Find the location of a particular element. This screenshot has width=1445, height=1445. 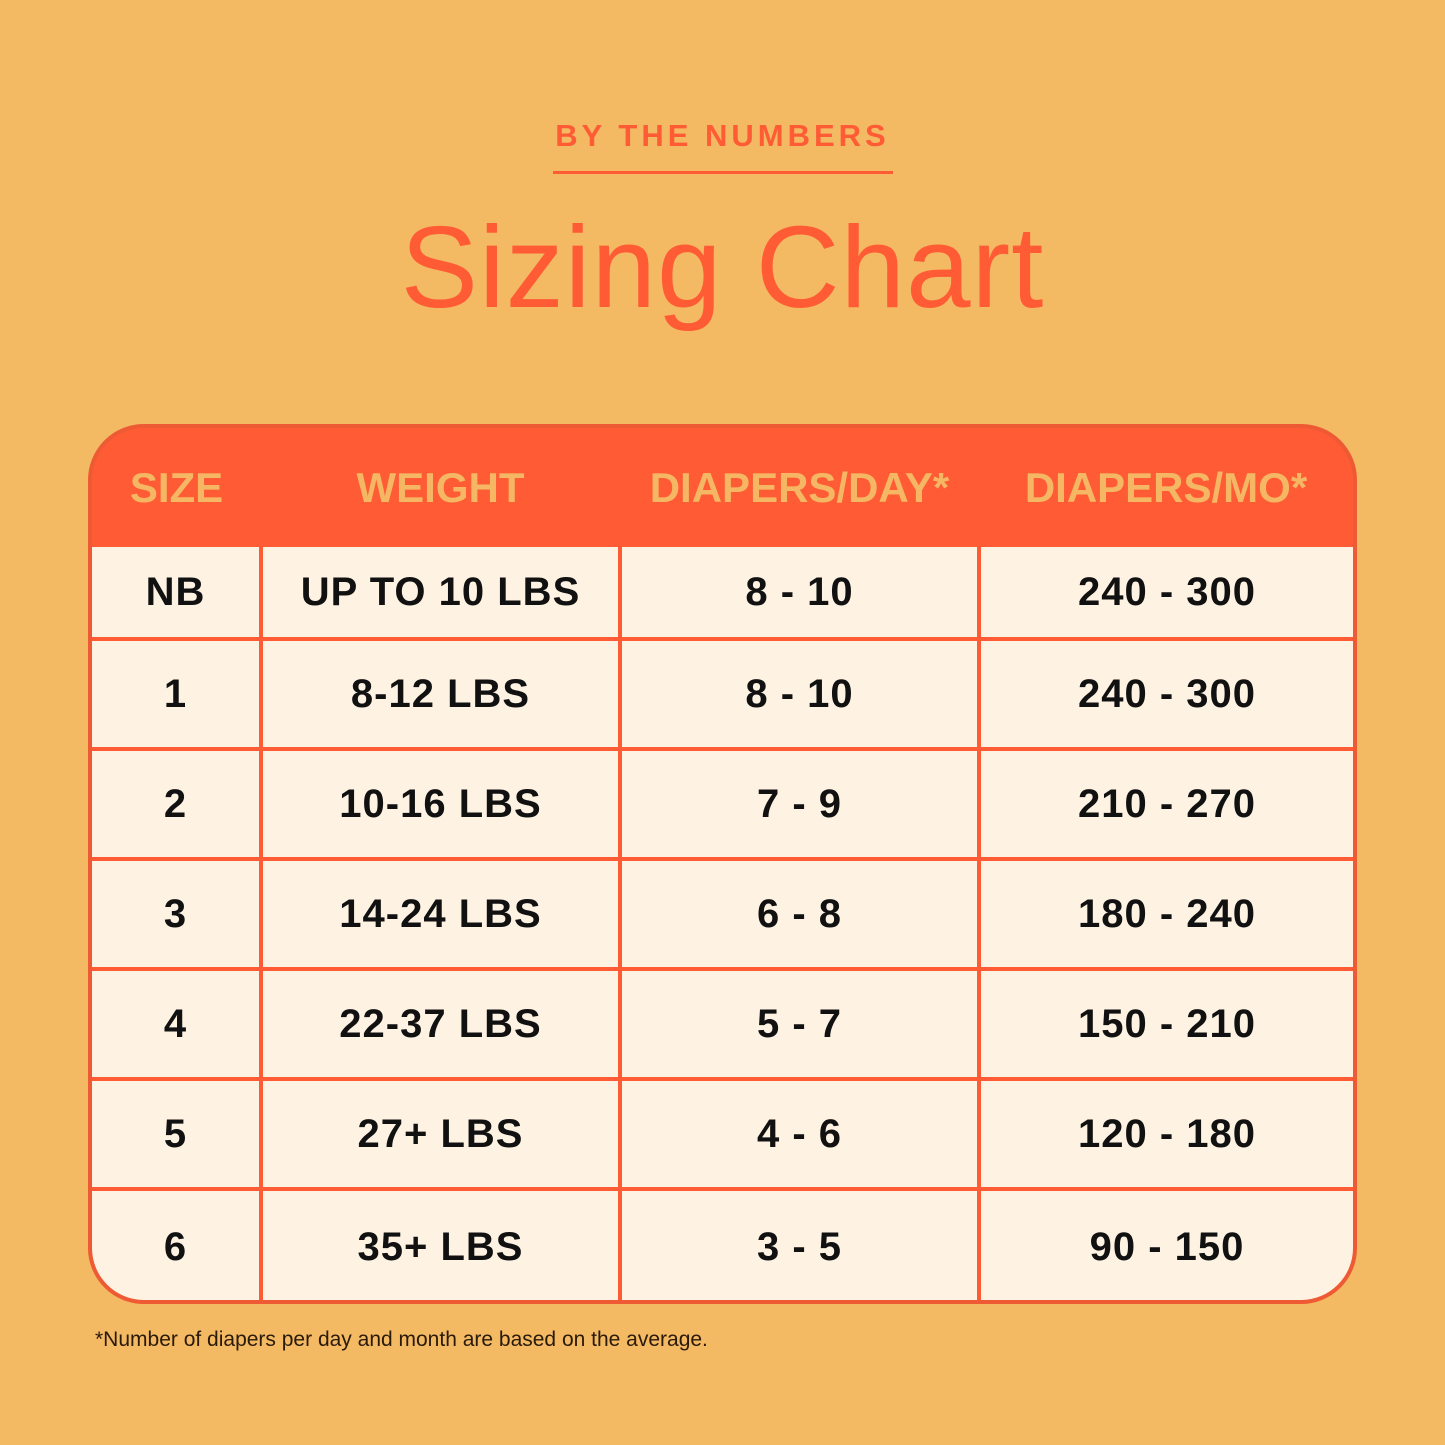

eyebrow-underline is located at coordinates (723, 172).